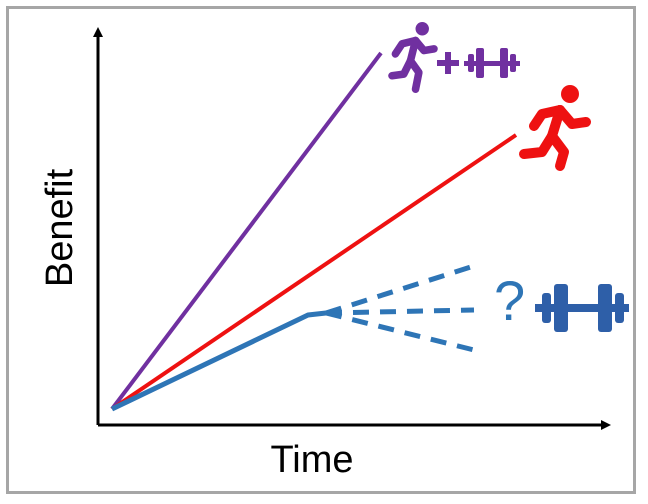 This screenshot has height=504, width=648. I want to click on projection-up, so click(400, 289).